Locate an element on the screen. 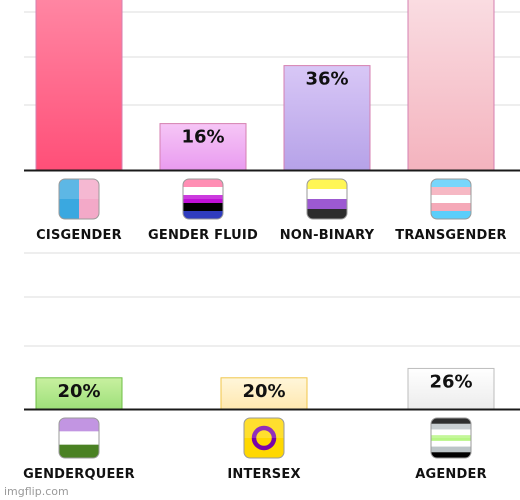  category-label-cisgender: CISGENDER is located at coordinates (79, 235).